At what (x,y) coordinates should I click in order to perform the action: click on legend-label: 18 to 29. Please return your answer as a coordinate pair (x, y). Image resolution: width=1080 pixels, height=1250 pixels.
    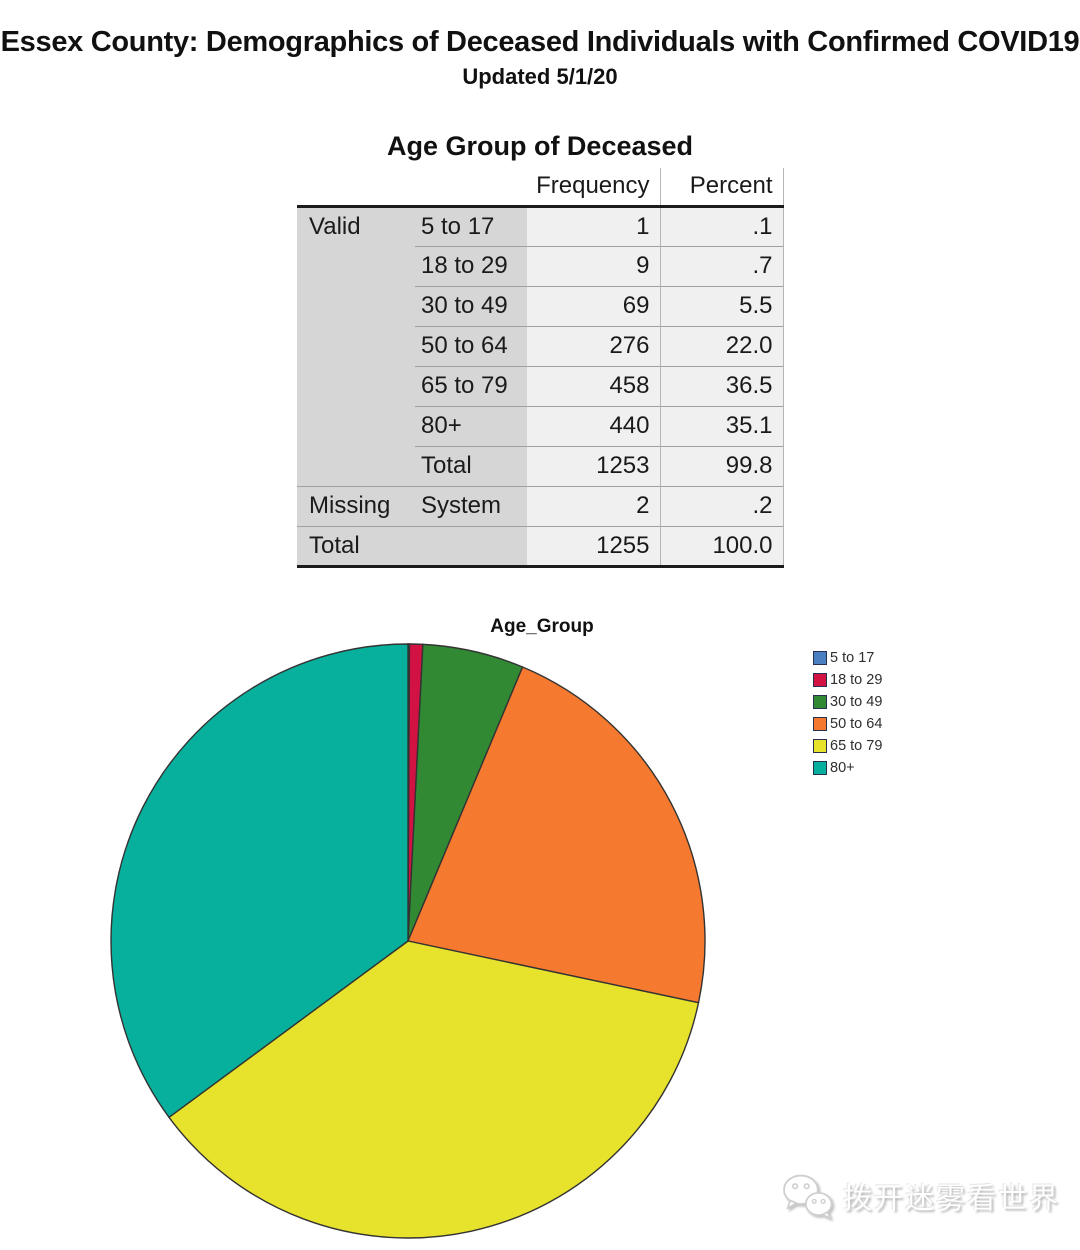
    Looking at the image, I should click on (856, 679).